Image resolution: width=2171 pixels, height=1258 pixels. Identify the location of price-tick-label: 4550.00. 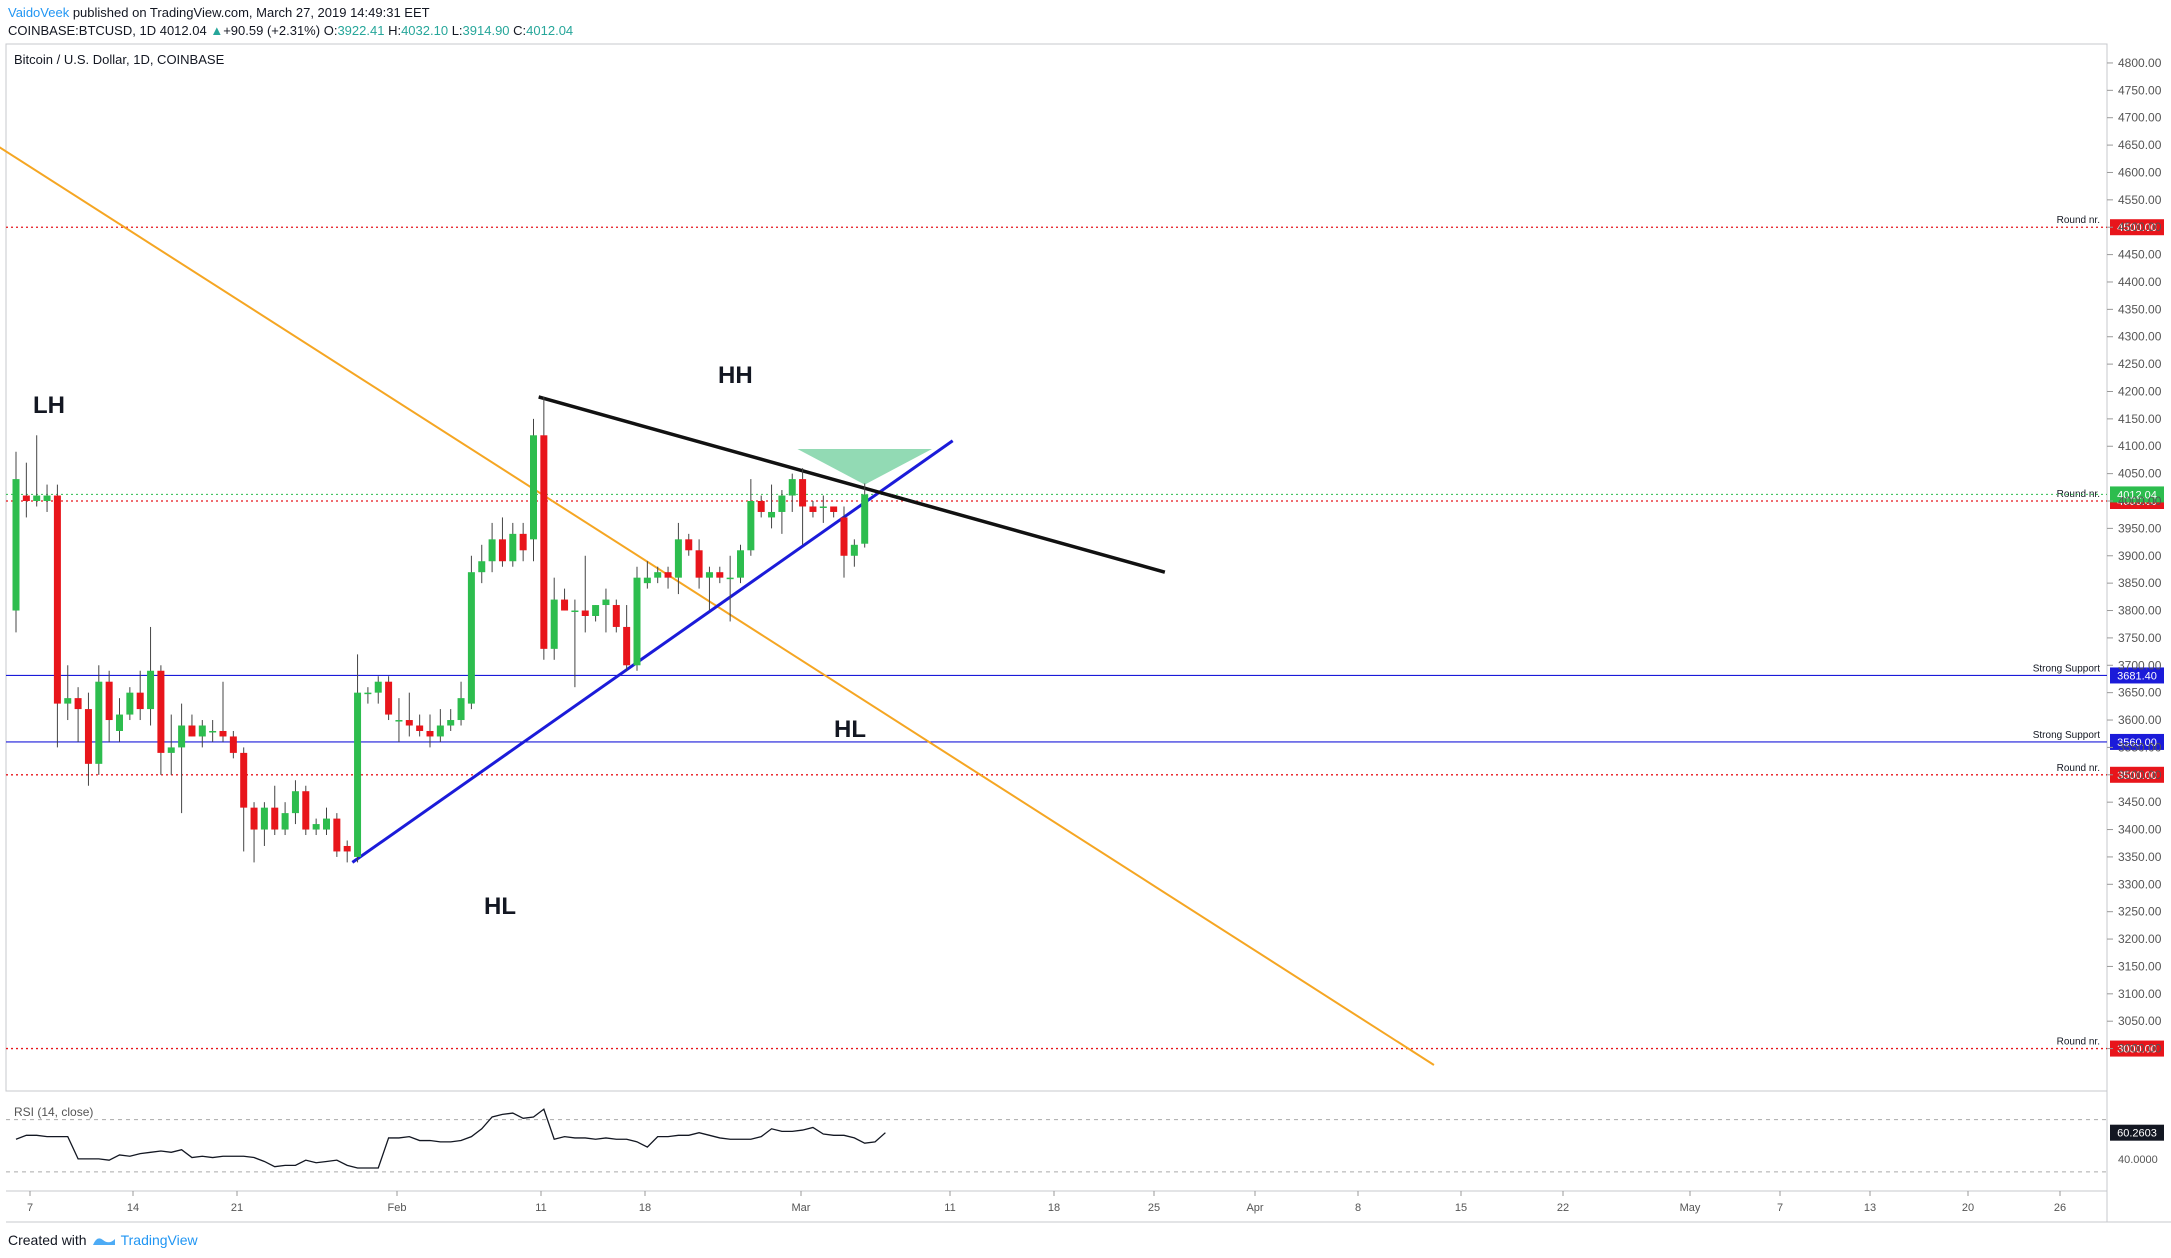
(2140, 200).